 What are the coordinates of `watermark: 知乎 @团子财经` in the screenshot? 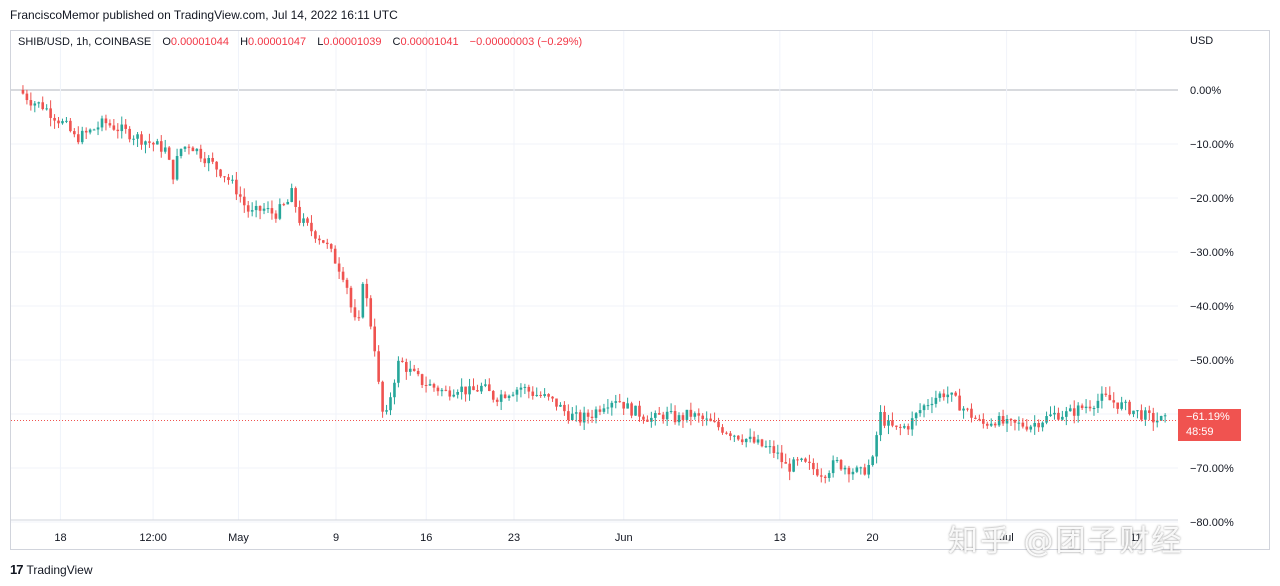 It's located at (1066, 541).